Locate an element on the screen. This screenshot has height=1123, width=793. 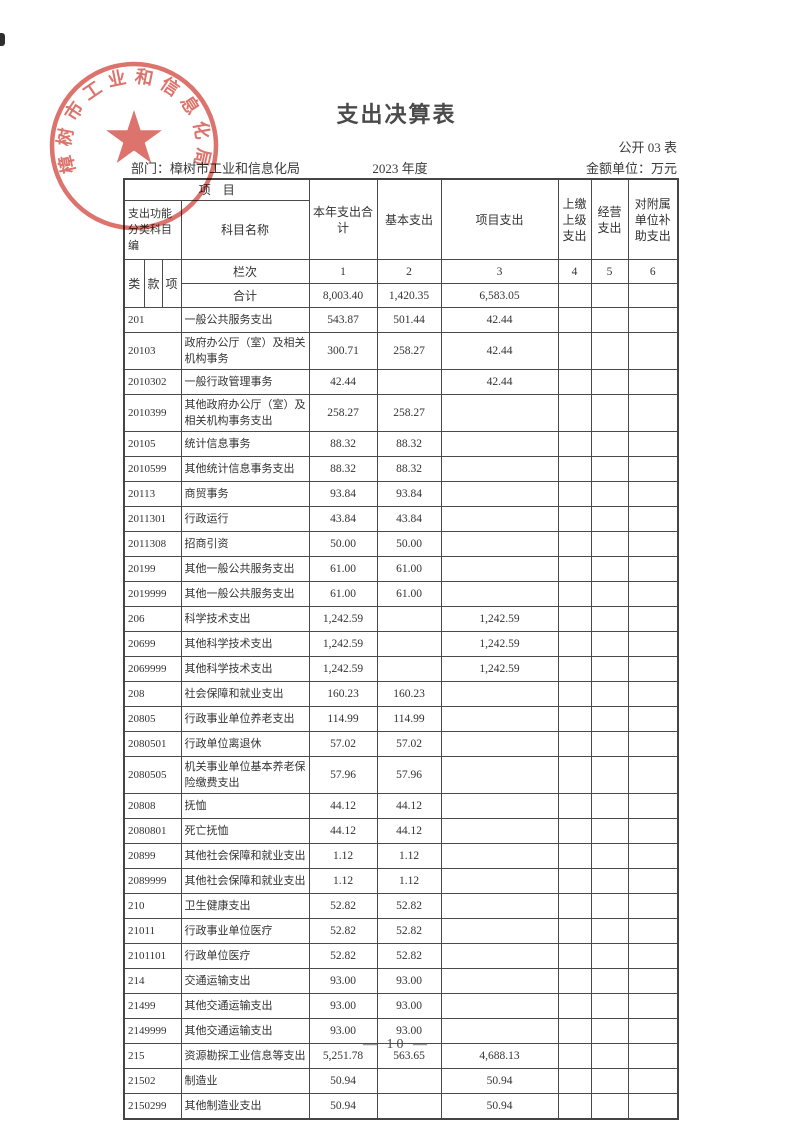
row-basic: 258.27 is located at coordinates (409, 351).